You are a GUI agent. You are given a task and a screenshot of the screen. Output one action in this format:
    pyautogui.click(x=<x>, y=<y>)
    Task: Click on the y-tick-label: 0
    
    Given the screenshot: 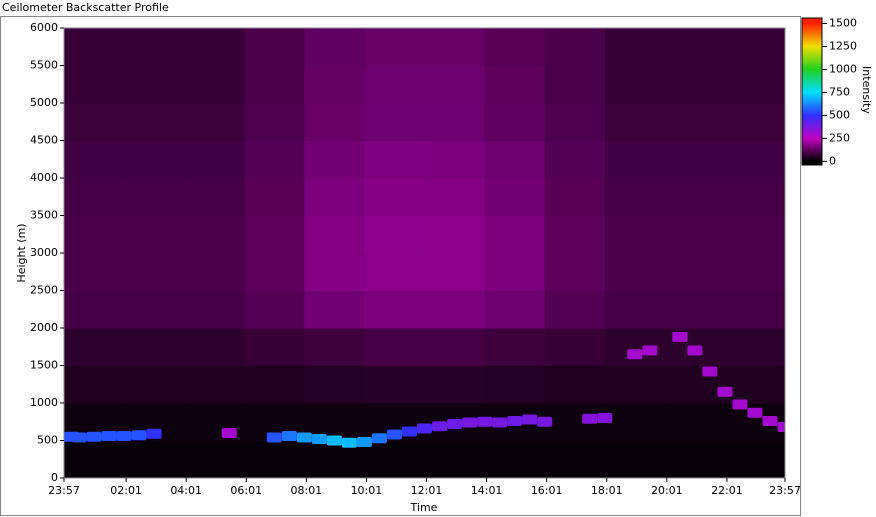 What is the action you would take?
    pyautogui.click(x=54, y=477)
    